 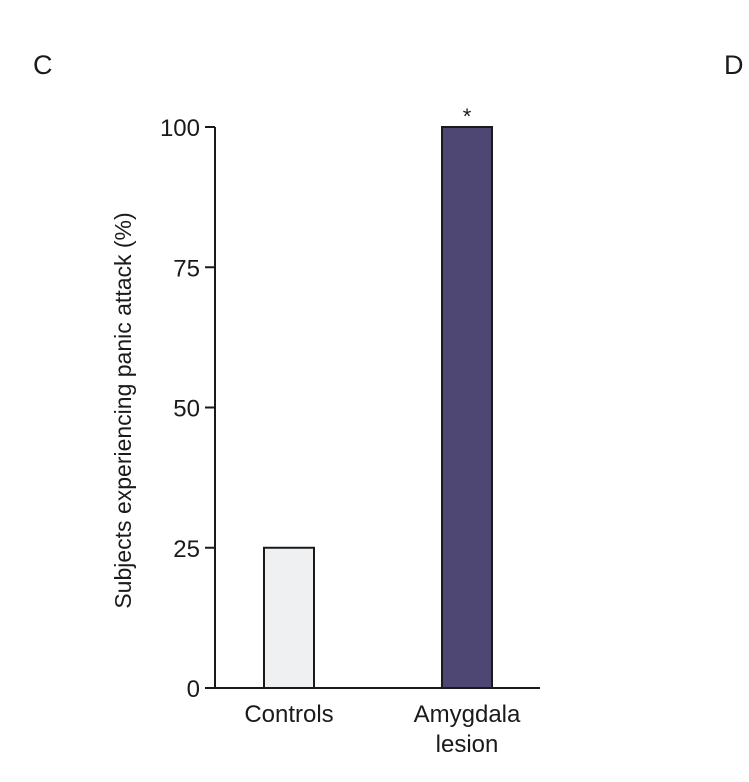 I want to click on y-tick-label: 100, so click(x=180, y=128).